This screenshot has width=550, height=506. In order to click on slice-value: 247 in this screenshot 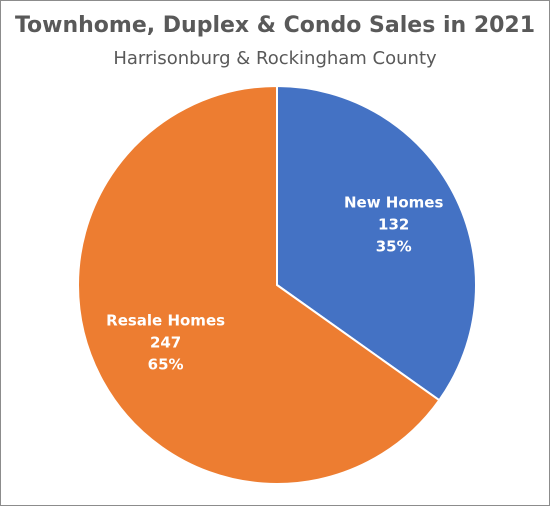, I will do `click(165, 343)`.